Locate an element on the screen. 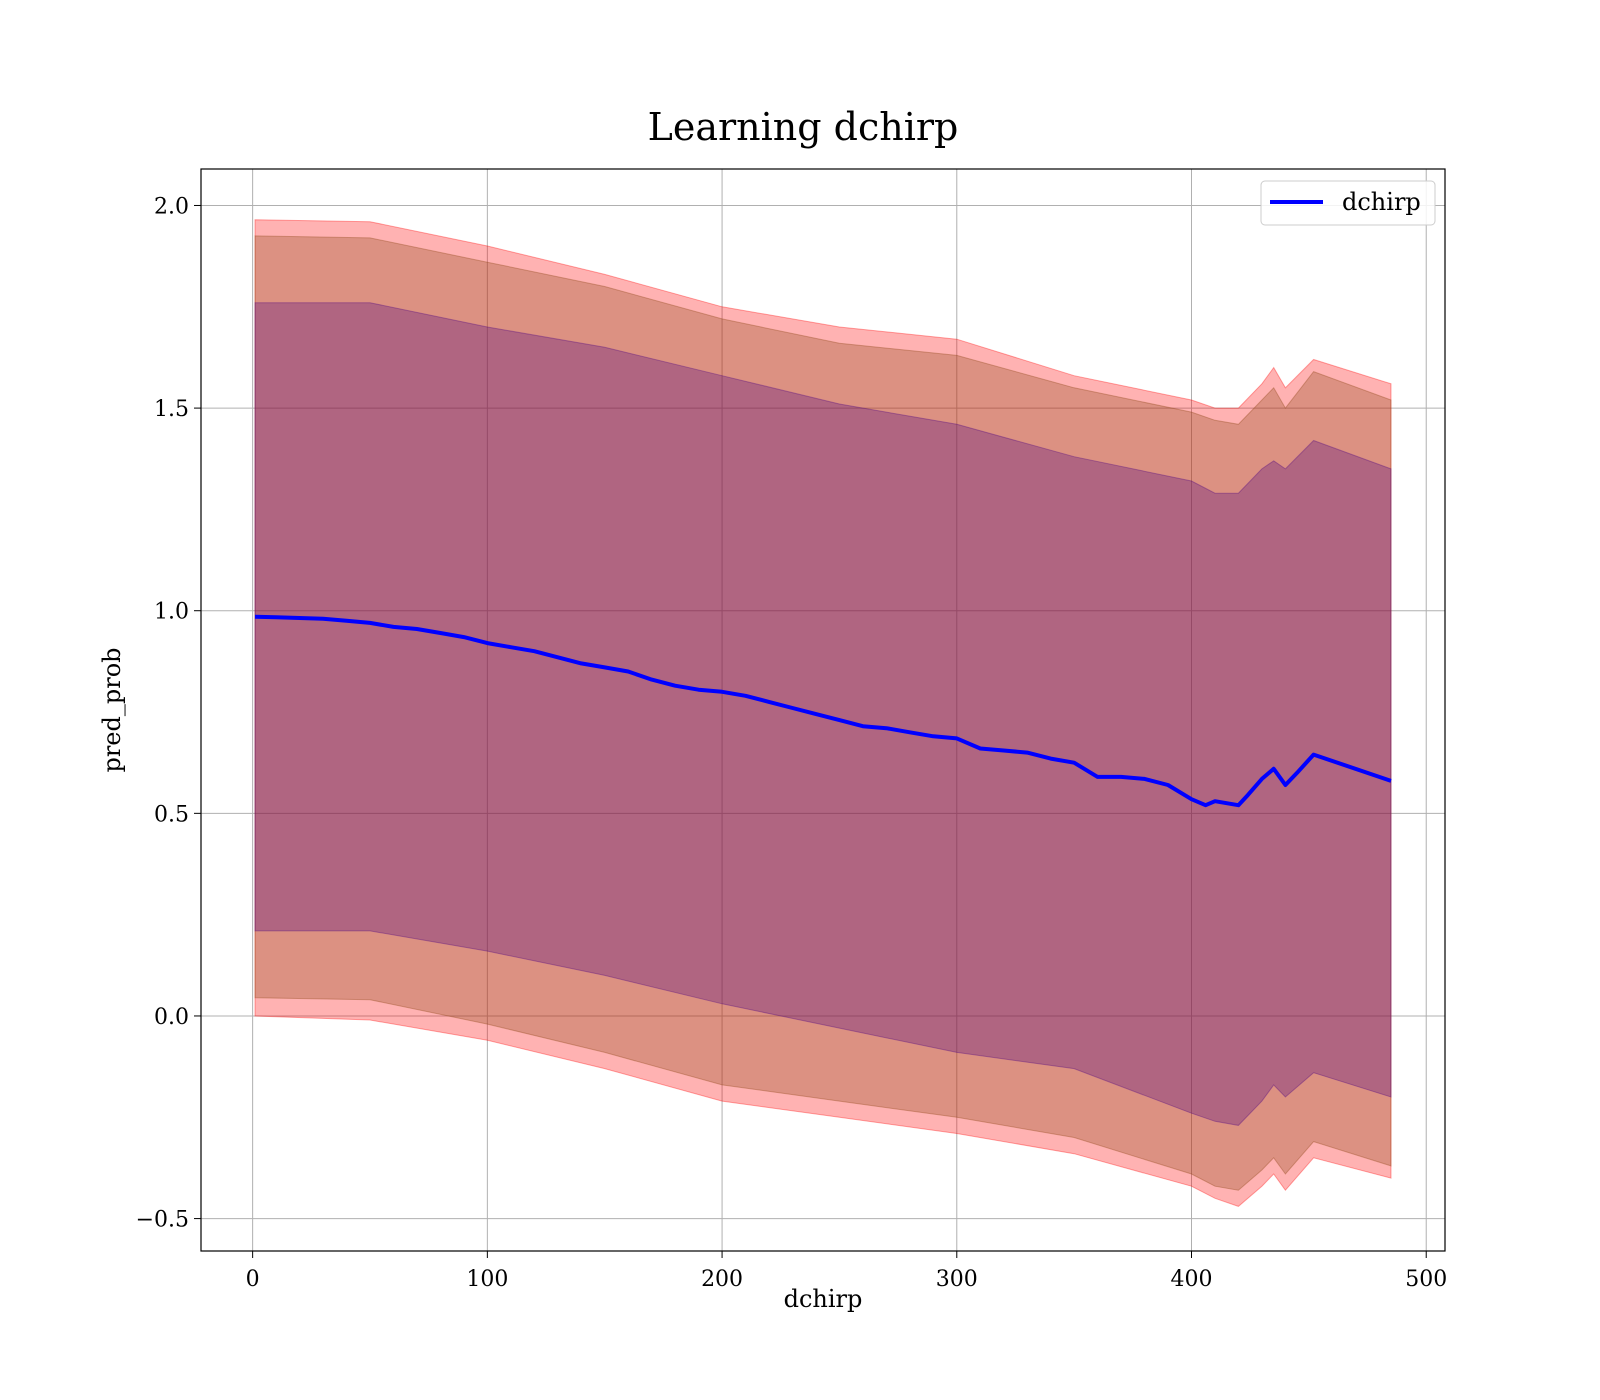  y-tick-label-5: 2.0 is located at coordinates (171, 206).